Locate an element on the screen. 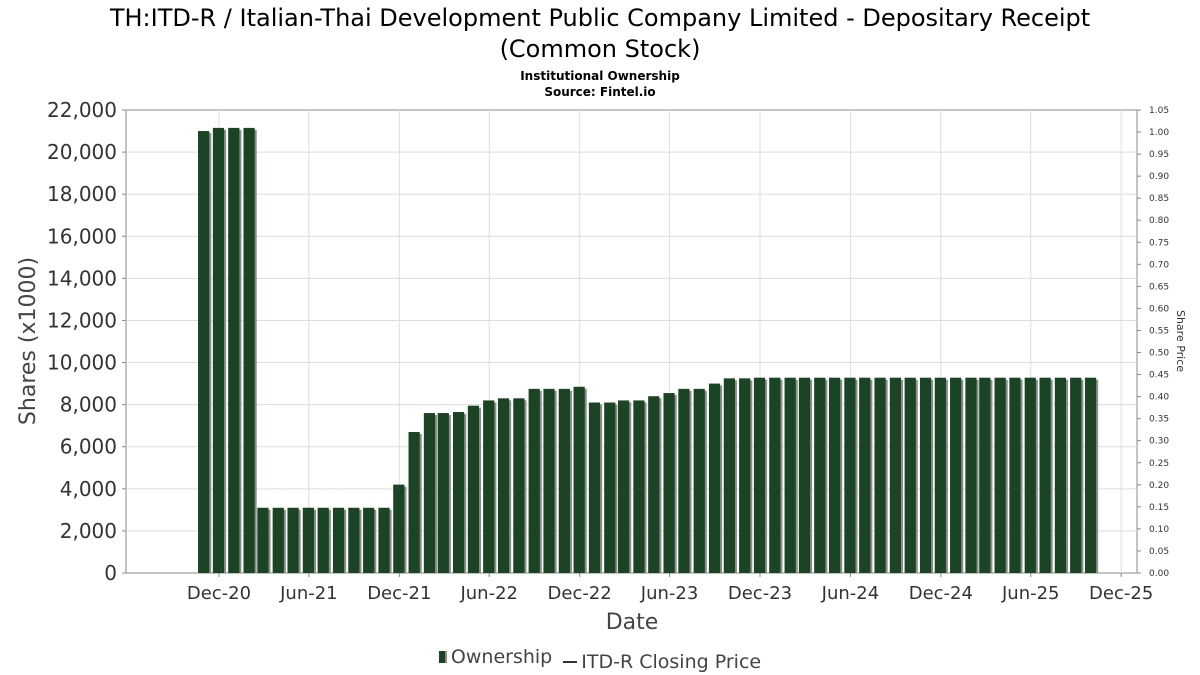  y2-tick-label: 0.10 is located at coordinates (1159, 530).